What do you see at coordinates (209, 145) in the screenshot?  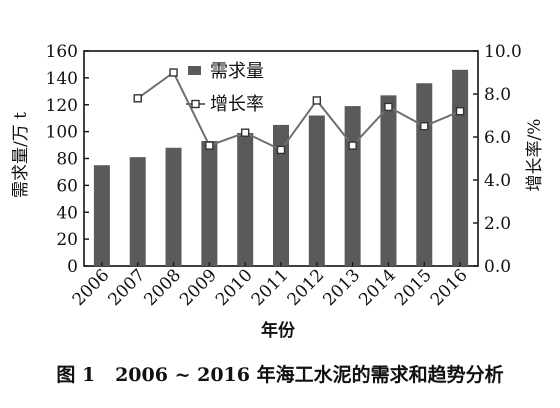 I see `growth-rate-point-2009` at bounding box center [209, 145].